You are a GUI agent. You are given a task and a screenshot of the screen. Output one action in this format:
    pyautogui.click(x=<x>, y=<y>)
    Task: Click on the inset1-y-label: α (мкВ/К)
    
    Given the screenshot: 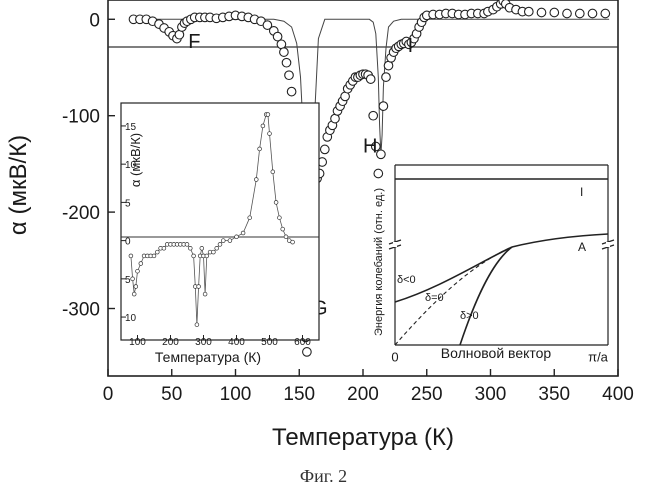 What is the action you would take?
    pyautogui.click(x=135, y=160)
    